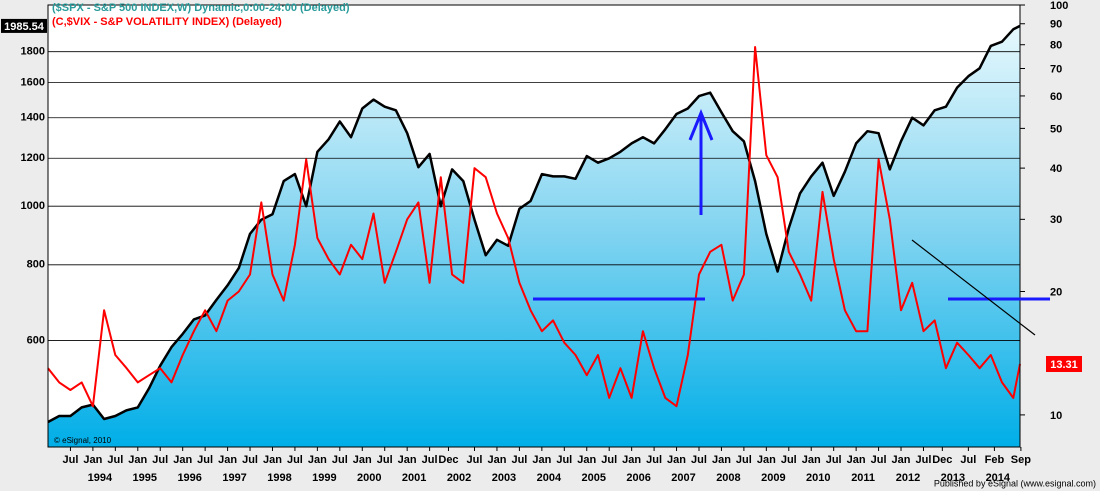 This screenshot has height=491, width=1100. What do you see at coordinates (1056, 169) in the screenshot?
I see `y2-tick-label: 40` at bounding box center [1056, 169].